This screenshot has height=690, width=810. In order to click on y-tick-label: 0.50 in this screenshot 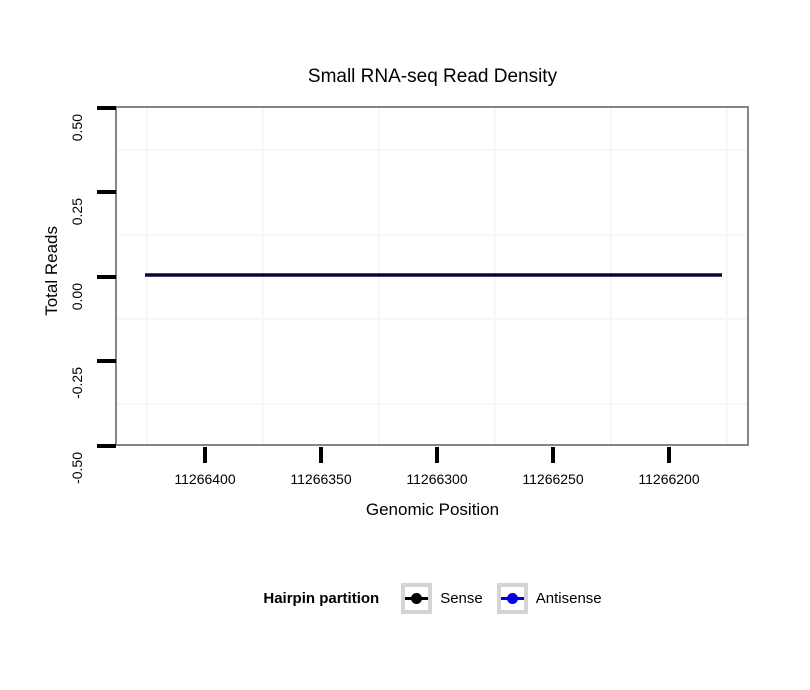, I will do `click(77, 128)`.